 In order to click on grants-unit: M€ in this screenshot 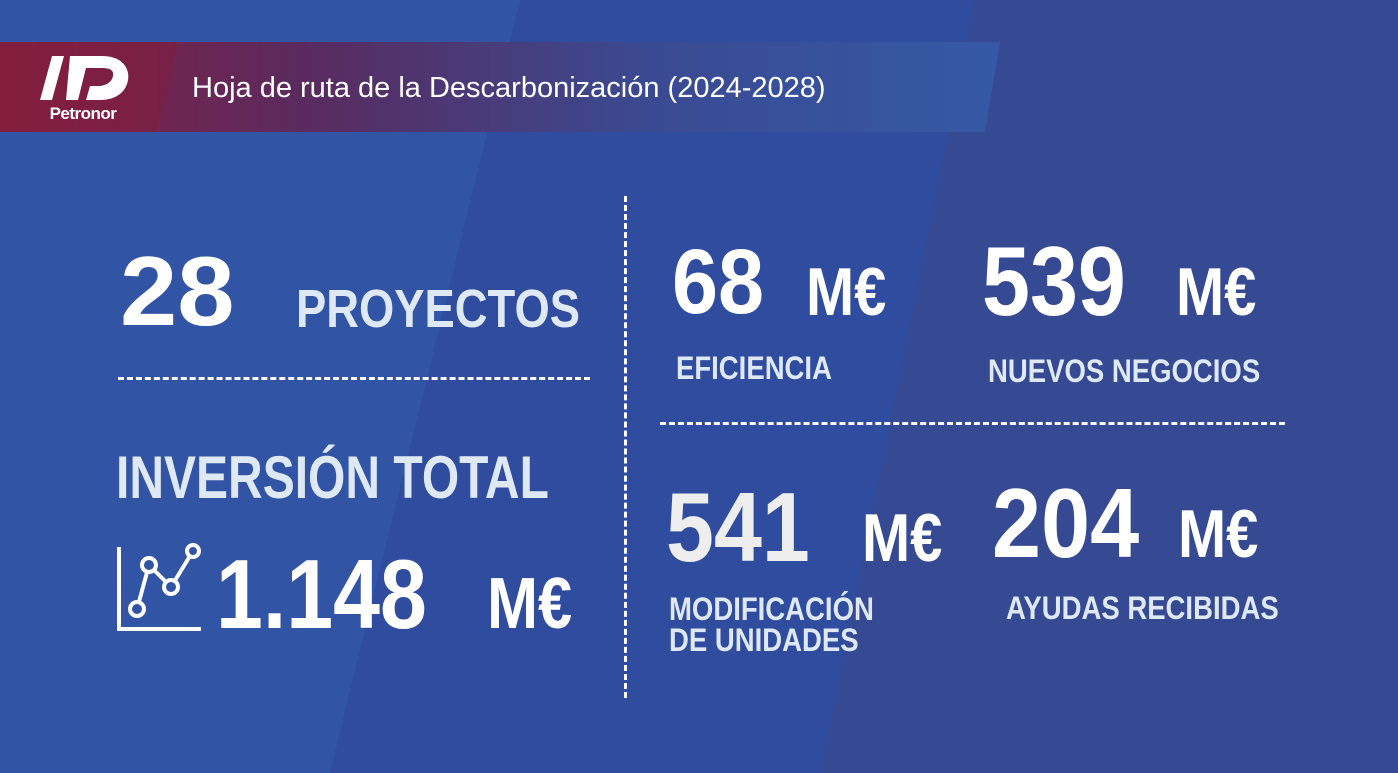, I will do `click(1218, 534)`.